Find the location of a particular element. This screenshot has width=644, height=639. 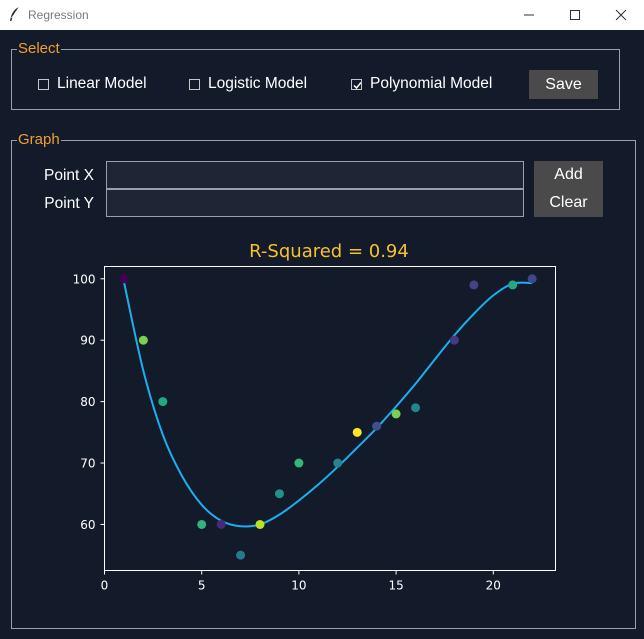

point-y-input is located at coordinates (315, 203).